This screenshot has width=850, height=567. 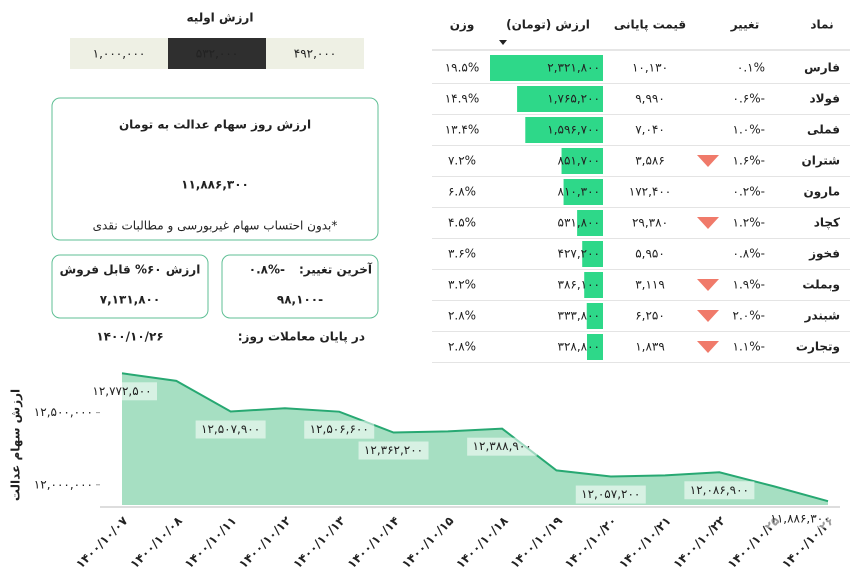 What do you see at coordinates (579, 316) in the screenshot?
I see `value-label: ۳۳۳,۸۰۰` at bounding box center [579, 316].